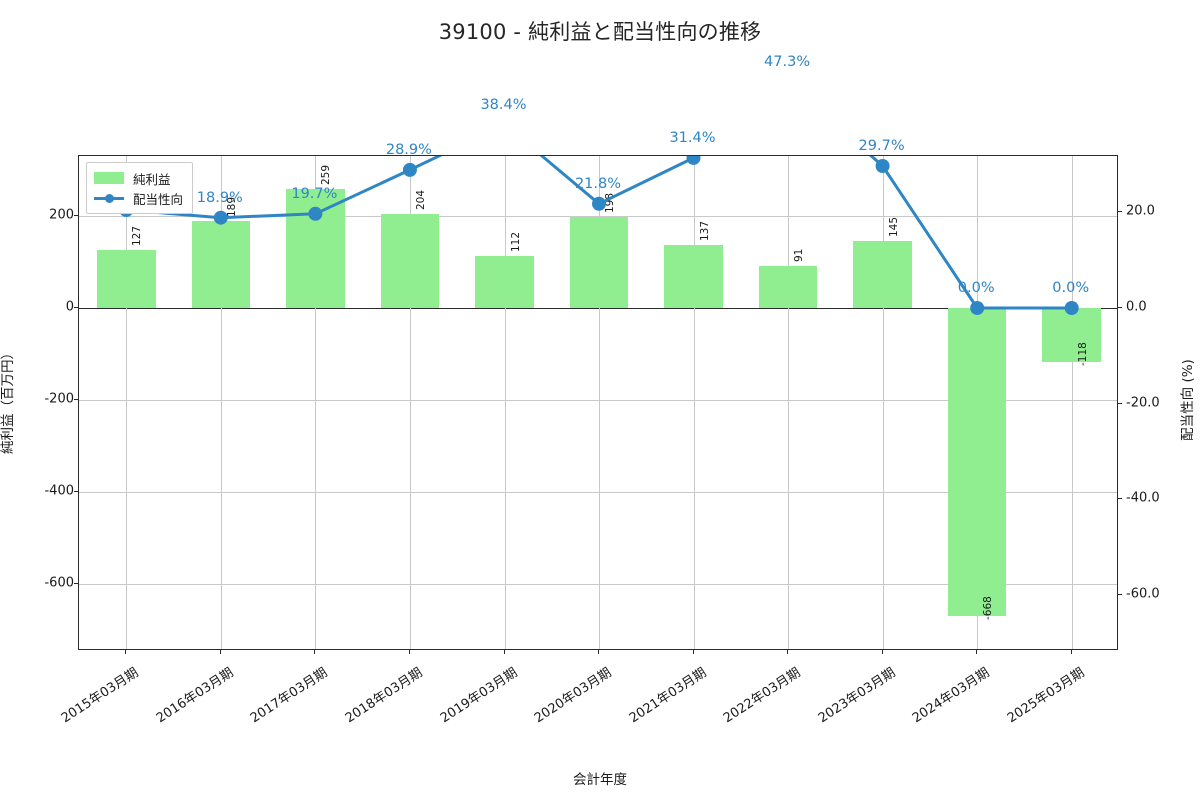 The width and height of the screenshot is (1200, 800). I want to click on payout-ratio-label: 19.7%, so click(314, 193).